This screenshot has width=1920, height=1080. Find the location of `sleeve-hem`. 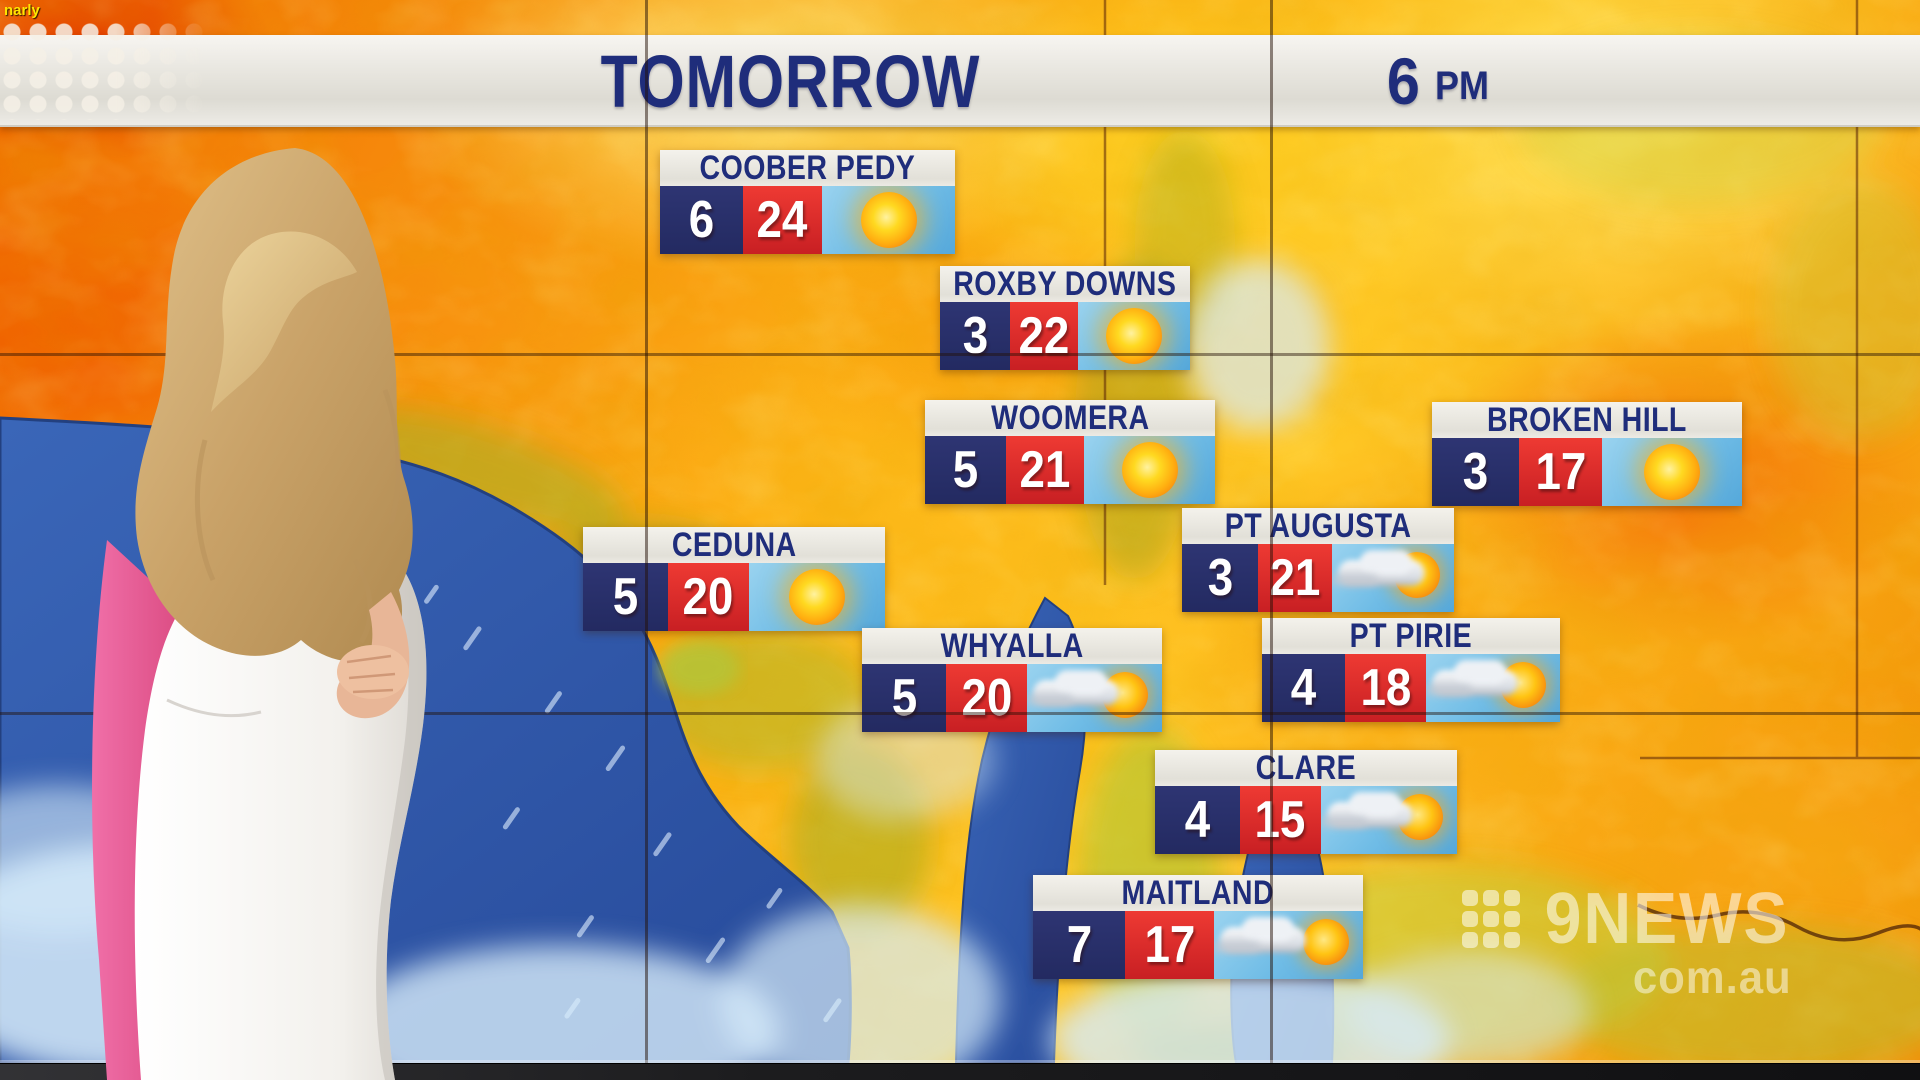

sleeve-hem is located at coordinates (214, 708).